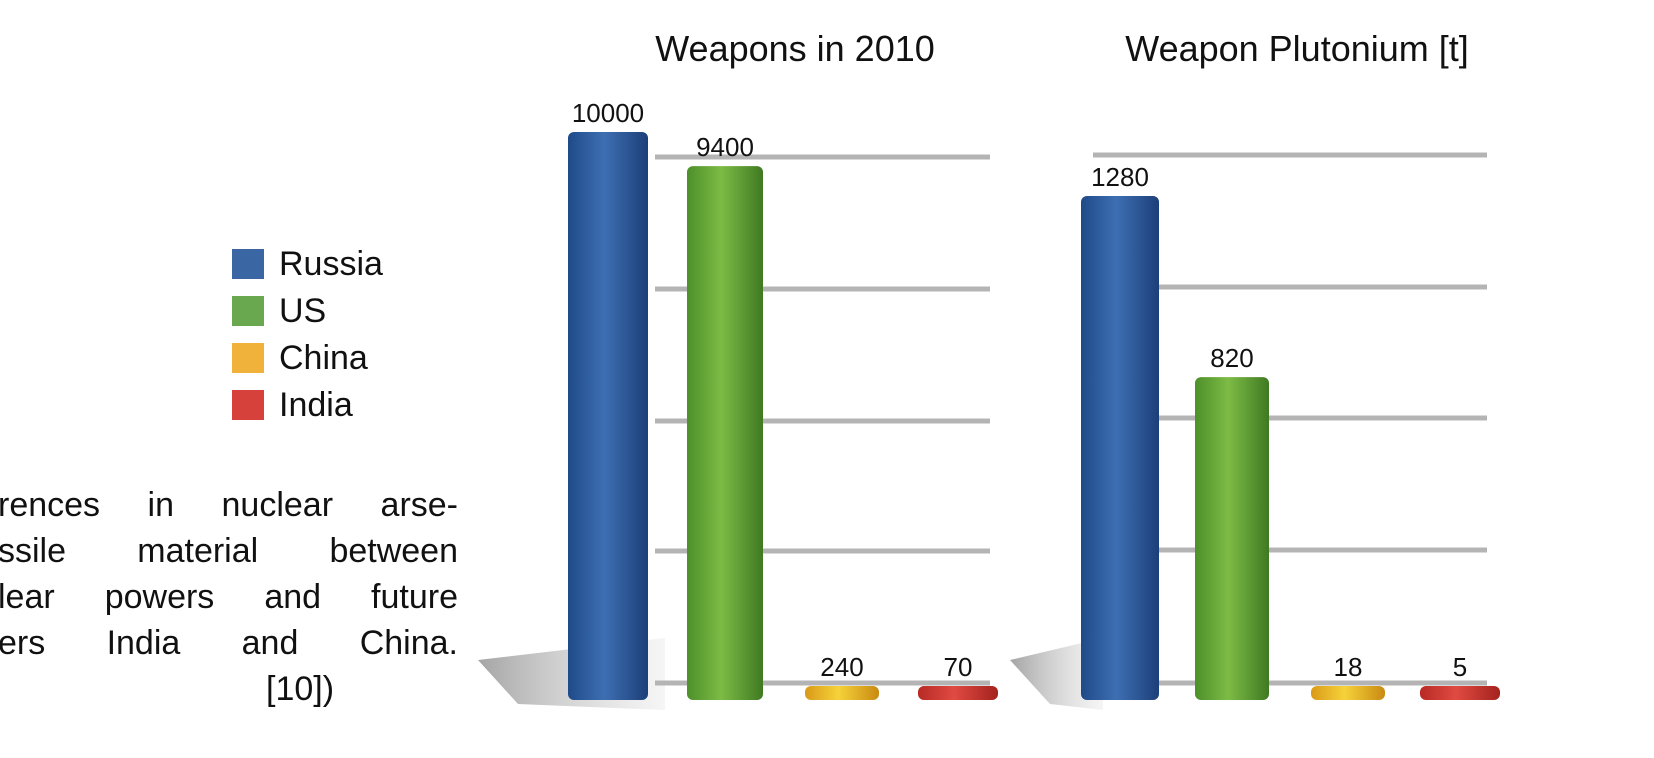 The width and height of the screenshot is (1654, 758). What do you see at coordinates (608, 113) in the screenshot?
I see `weapons-label-russia: 10000` at bounding box center [608, 113].